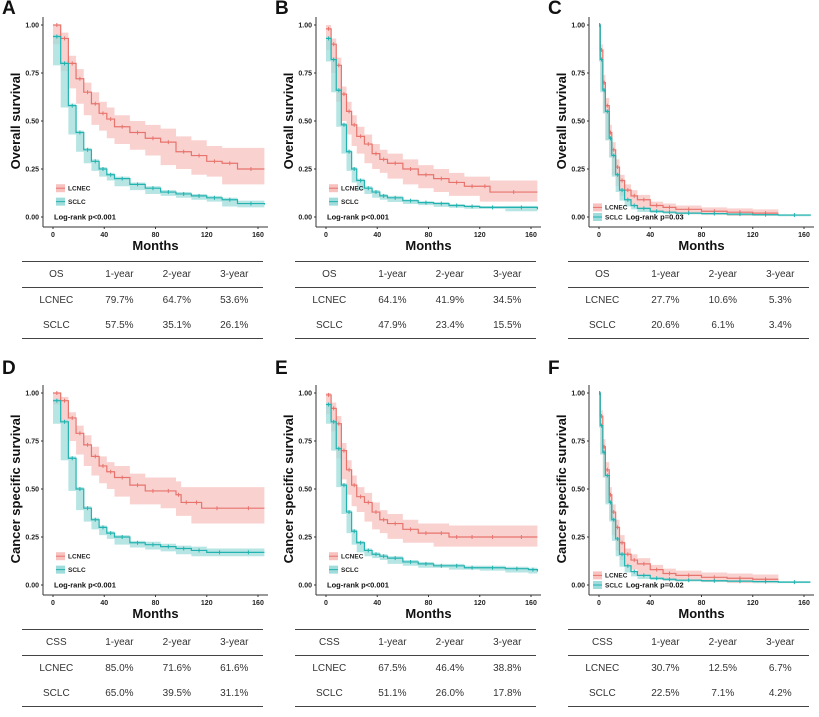 This screenshot has width=819, height=717. What do you see at coordinates (705, 487) in the screenshot?
I see `km-curve-sclc` at bounding box center [705, 487].